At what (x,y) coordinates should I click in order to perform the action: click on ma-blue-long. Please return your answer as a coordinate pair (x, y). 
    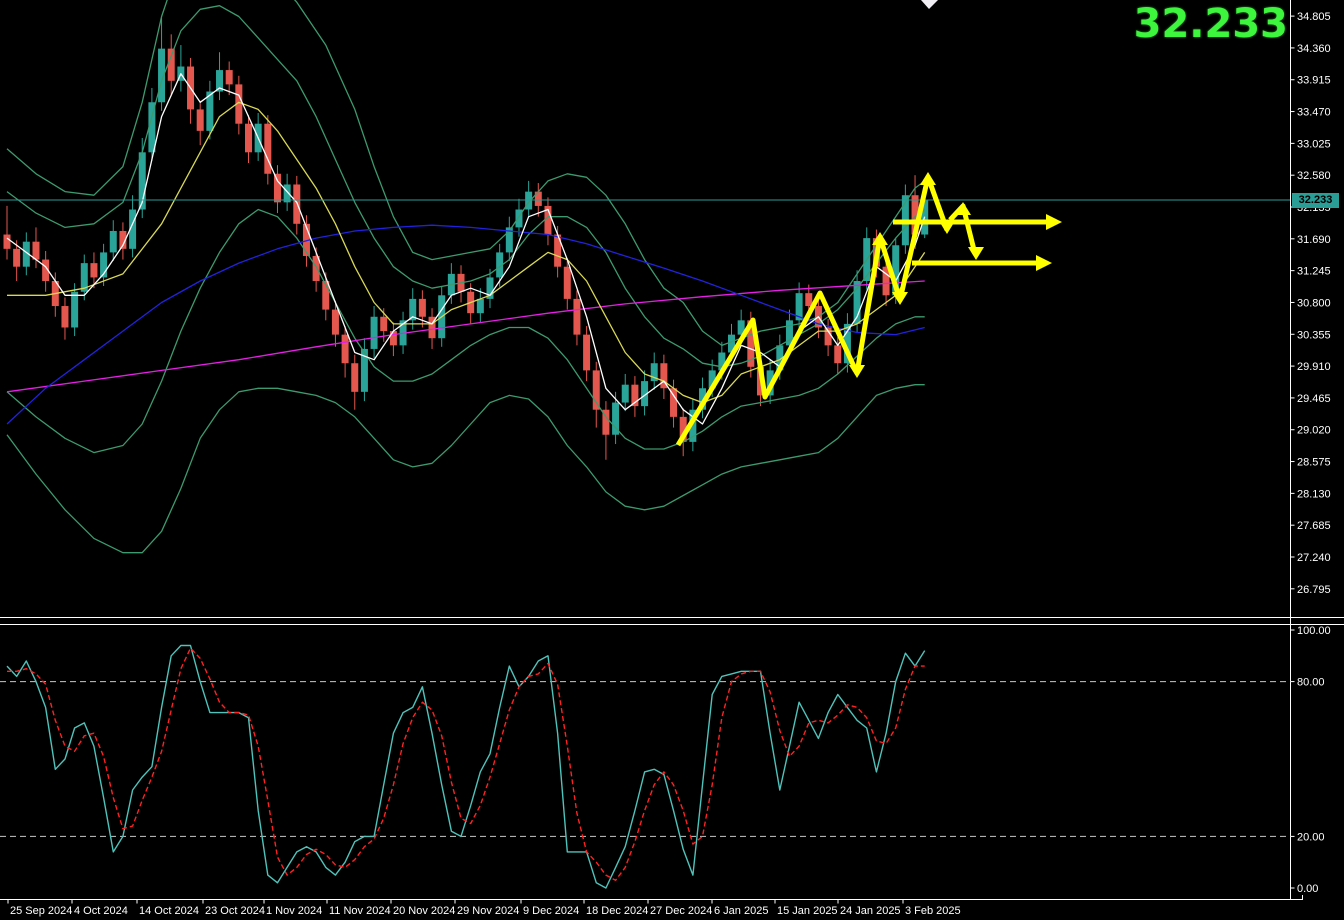
    Looking at the image, I should click on (465, 324).